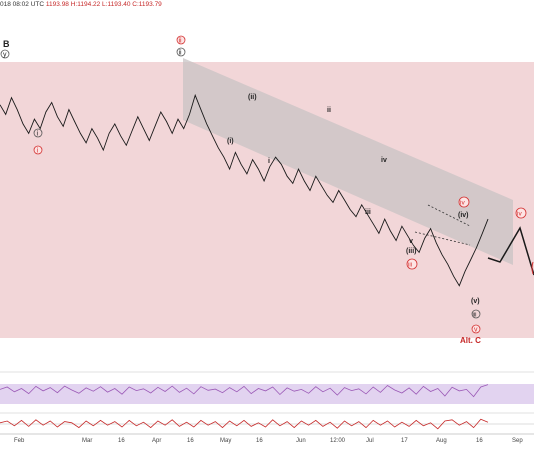  I want to click on red-label-ii: ii, so click(181, 40).